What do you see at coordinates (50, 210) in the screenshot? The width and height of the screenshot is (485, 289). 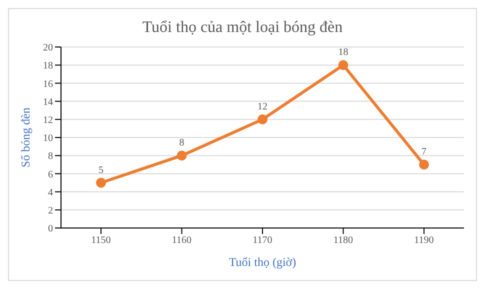 I see `y-tick-label: 2` at bounding box center [50, 210].